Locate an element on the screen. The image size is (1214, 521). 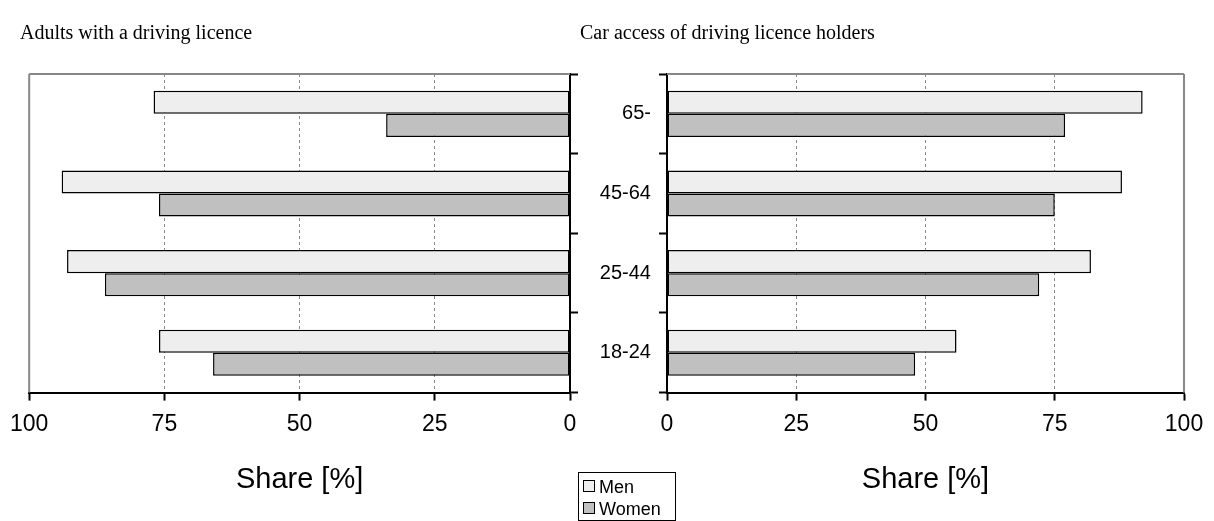
y-tick-label: 25-44 is located at coordinates (625, 271).